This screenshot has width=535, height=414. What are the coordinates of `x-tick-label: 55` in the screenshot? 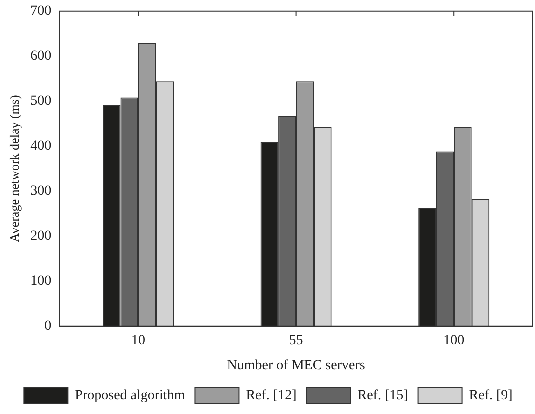 It's located at (296, 340).